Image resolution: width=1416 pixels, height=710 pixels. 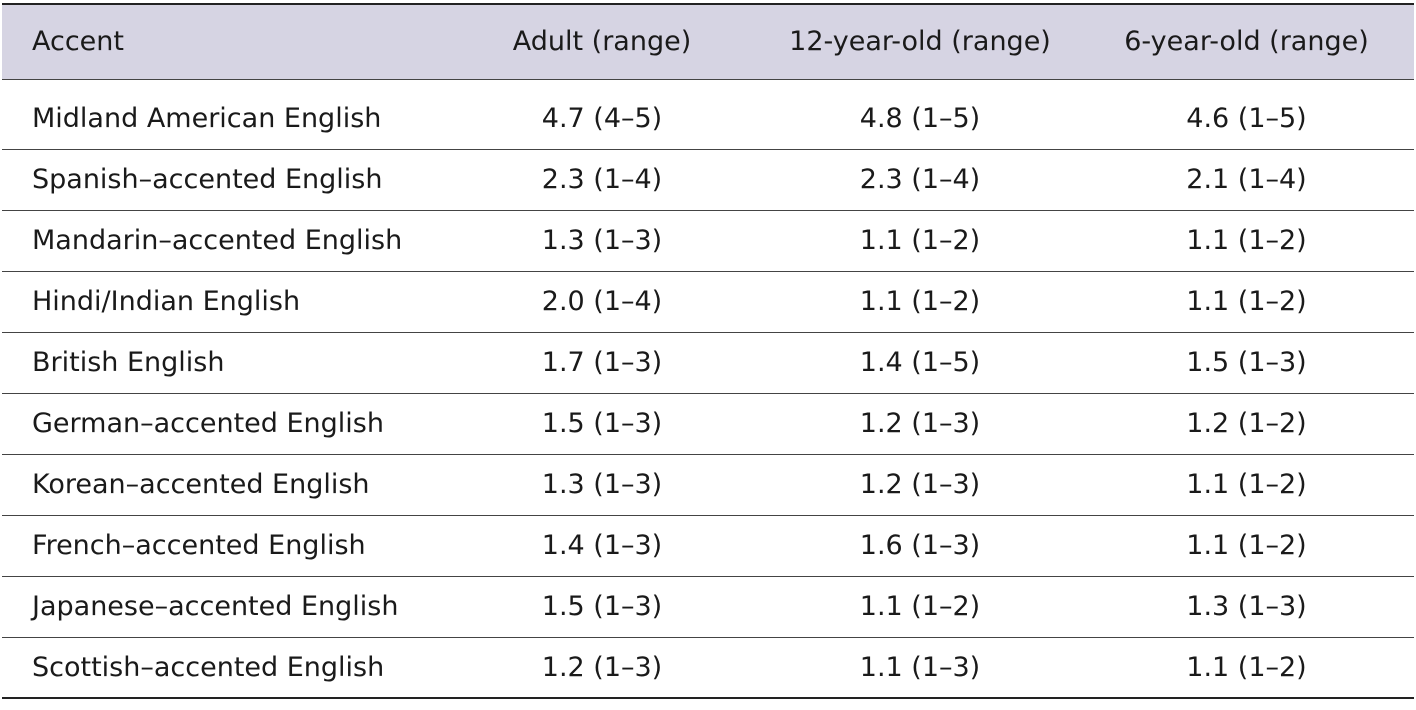 What do you see at coordinates (217, 240) in the screenshot?
I see `accent-cell: Mandarin–accented English` at bounding box center [217, 240].